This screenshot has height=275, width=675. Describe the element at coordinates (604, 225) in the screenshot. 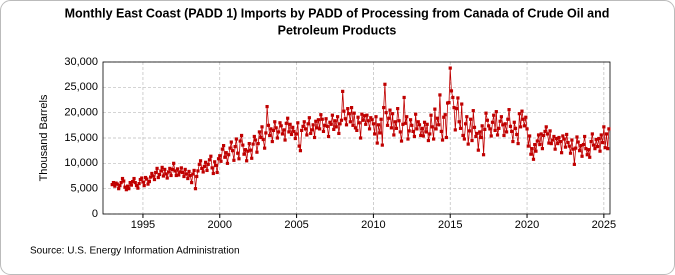

I see `x-tick-label: 2025` at that location.